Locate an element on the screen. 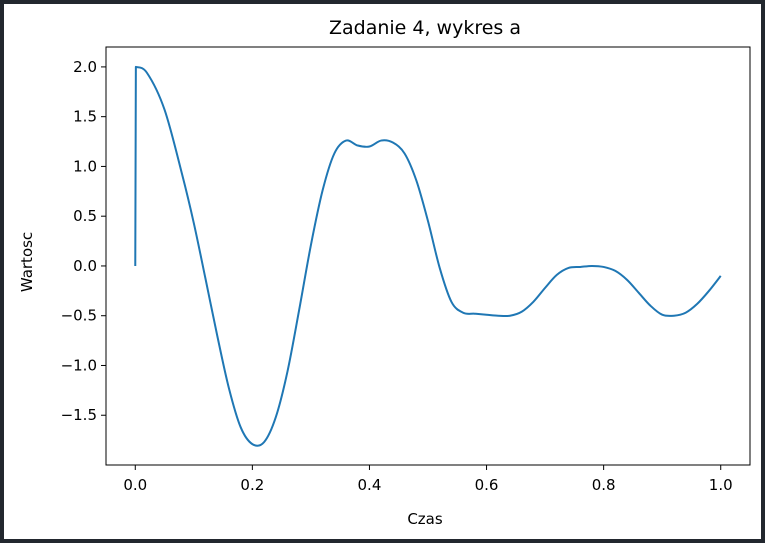  y-tick-label: 2.0 is located at coordinates (85, 67).